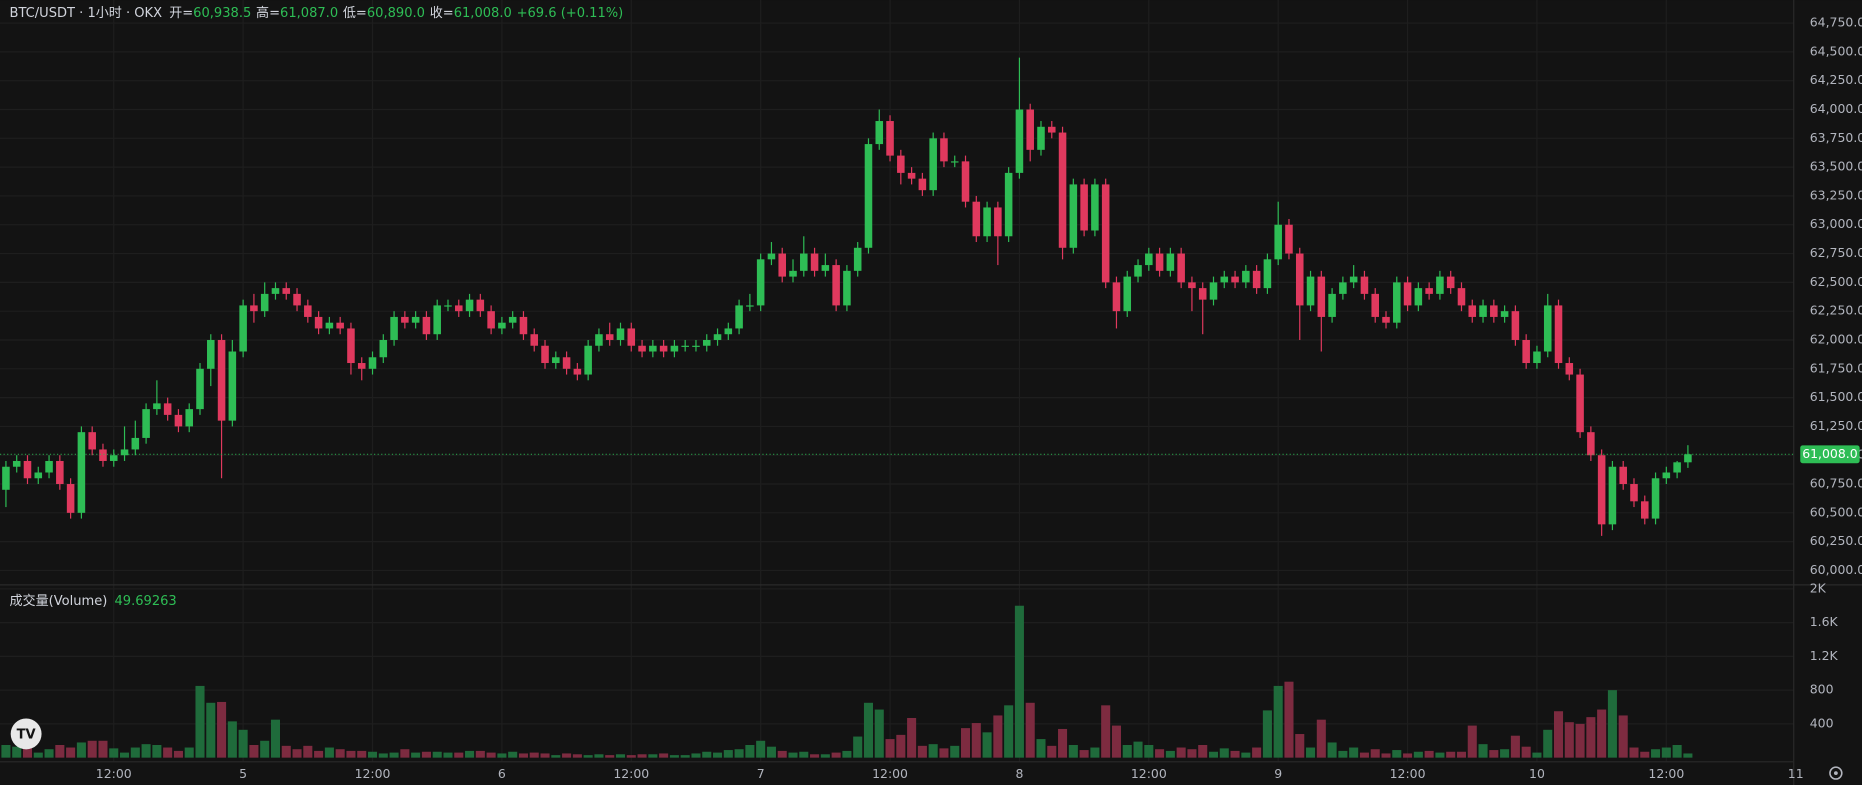 Image resolution: width=1862 pixels, height=785 pixels. I want to click on y-tick-label: 60,000.0, so click(1836, 569).